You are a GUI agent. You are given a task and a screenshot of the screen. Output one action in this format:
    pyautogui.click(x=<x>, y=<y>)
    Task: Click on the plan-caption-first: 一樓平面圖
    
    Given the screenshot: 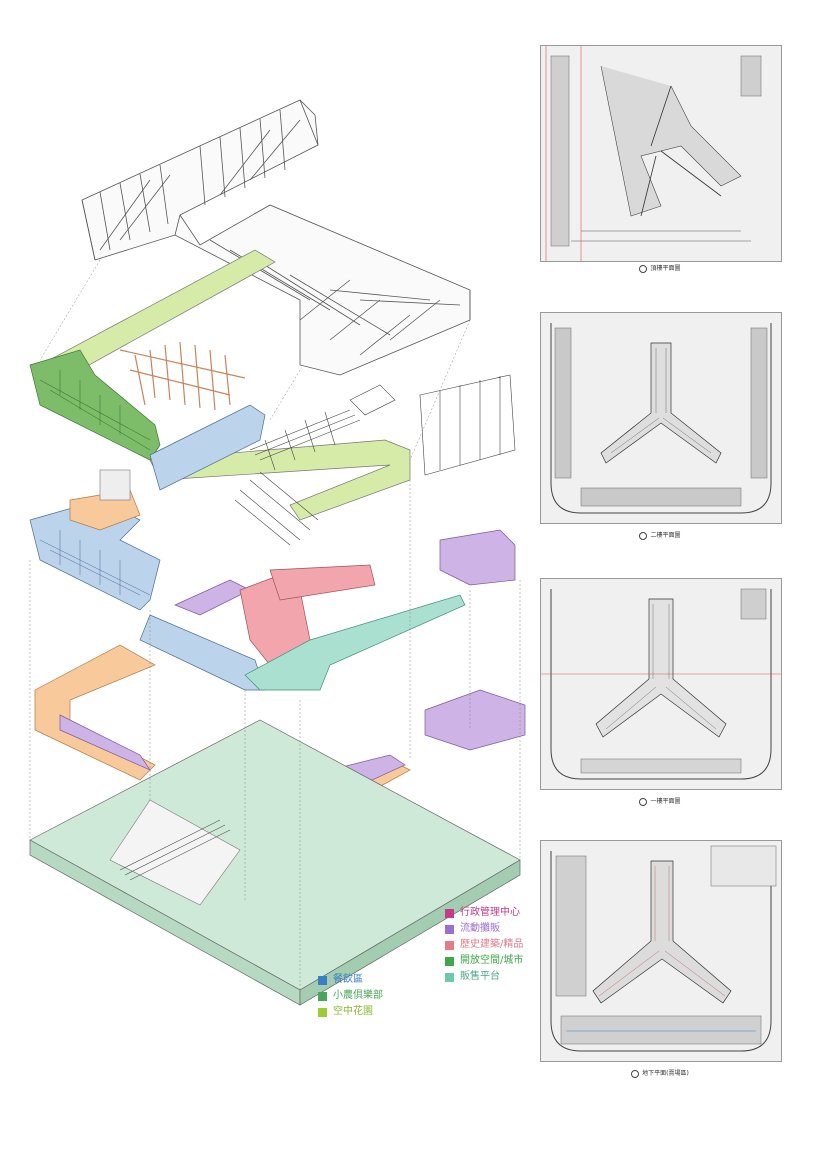 What is the action you would take?
    pyautogui.click(x=660, y=801)
    